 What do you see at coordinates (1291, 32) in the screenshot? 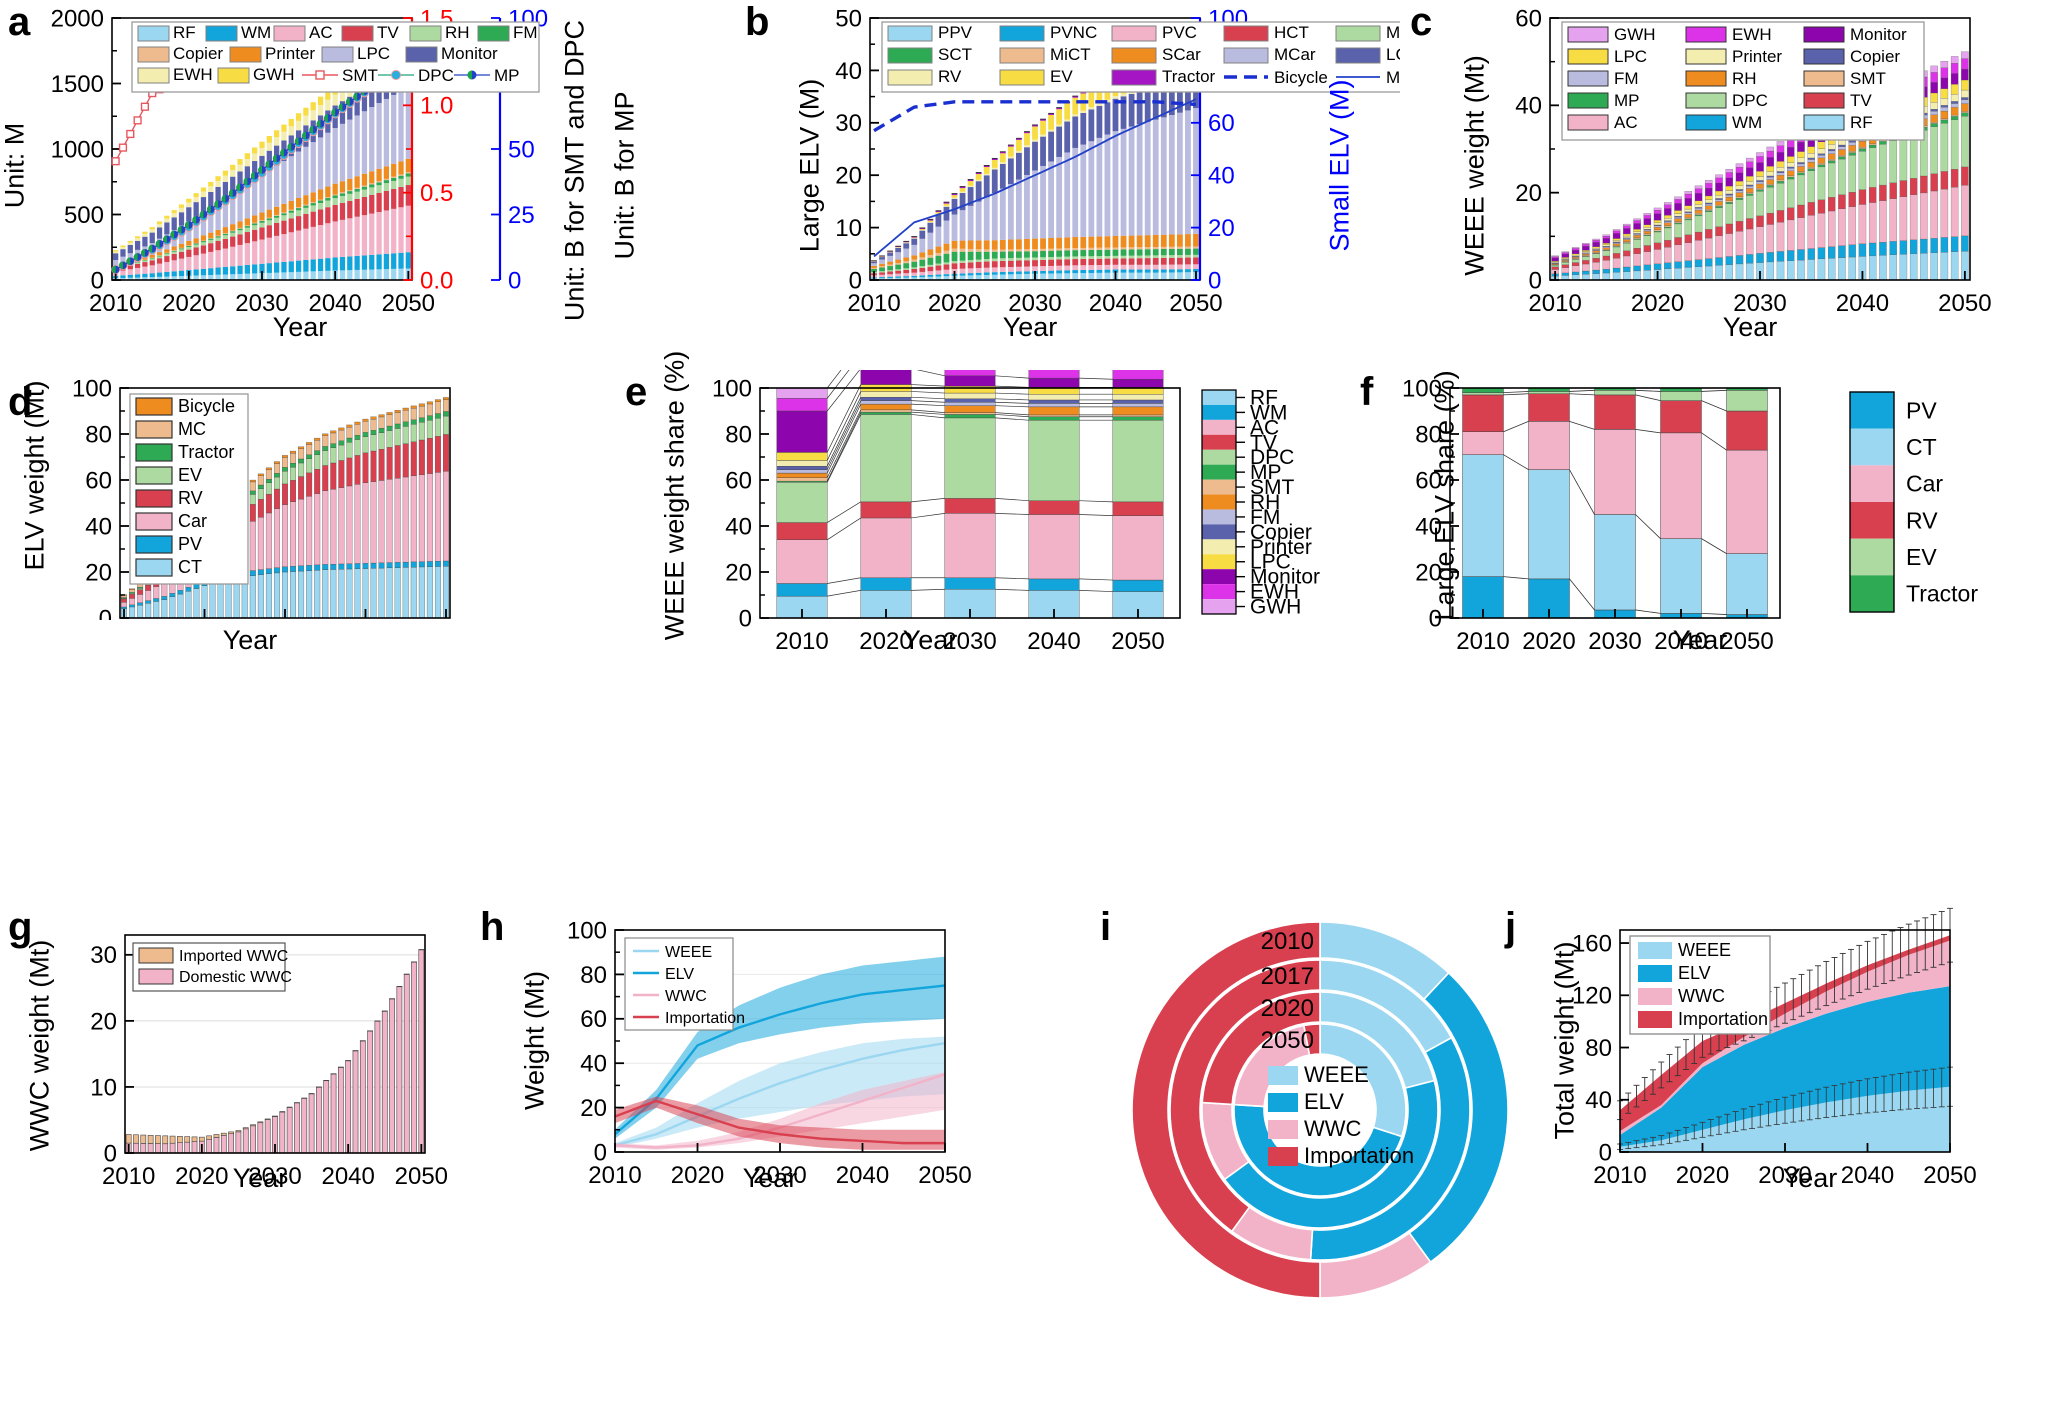
I see `svg-text: HCT` at bounding box center [1291, 32].